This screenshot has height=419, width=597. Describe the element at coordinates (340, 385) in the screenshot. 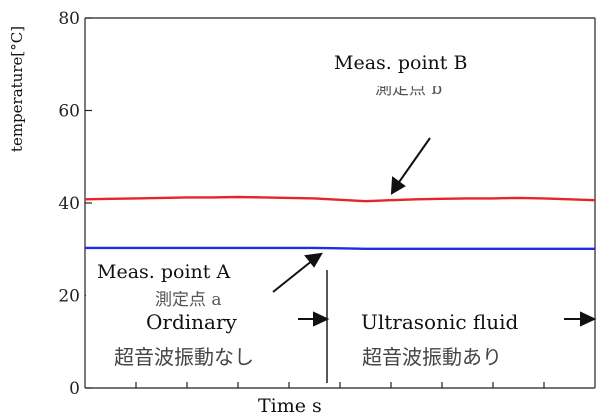

I see `x-ticks` at that location.